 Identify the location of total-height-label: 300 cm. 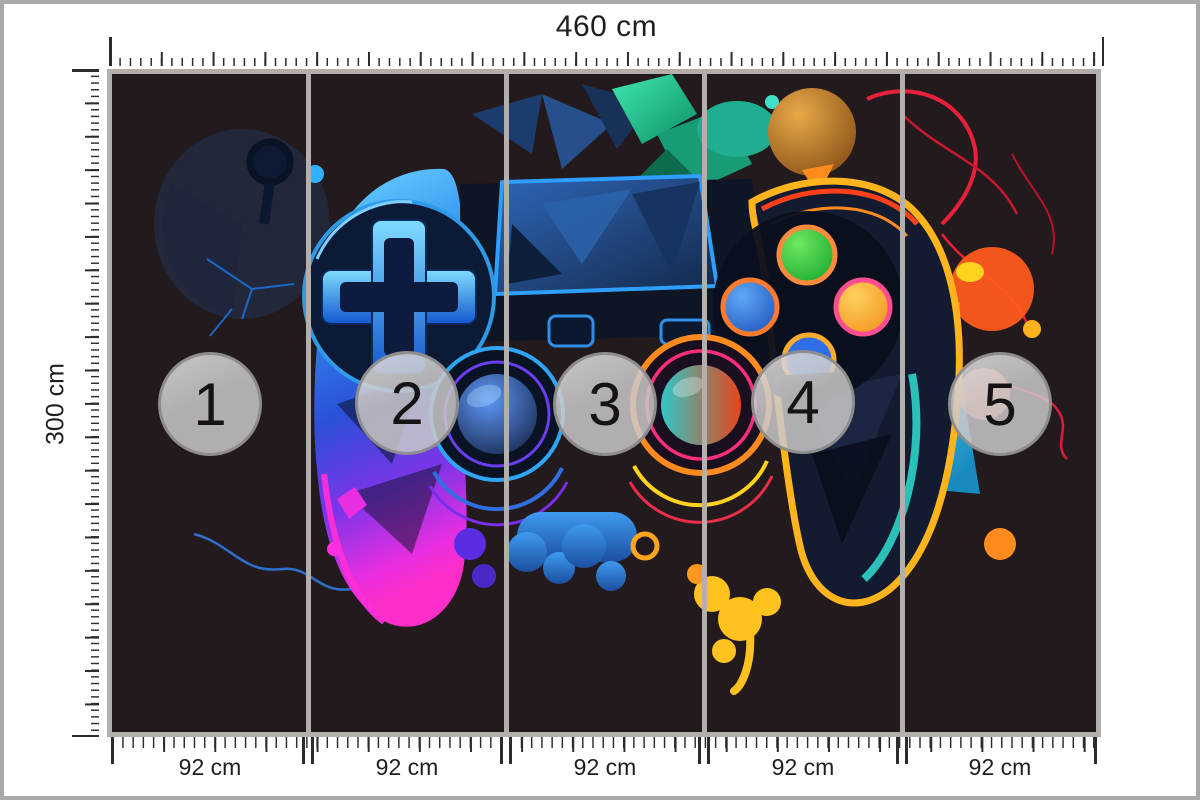
(55, 404).